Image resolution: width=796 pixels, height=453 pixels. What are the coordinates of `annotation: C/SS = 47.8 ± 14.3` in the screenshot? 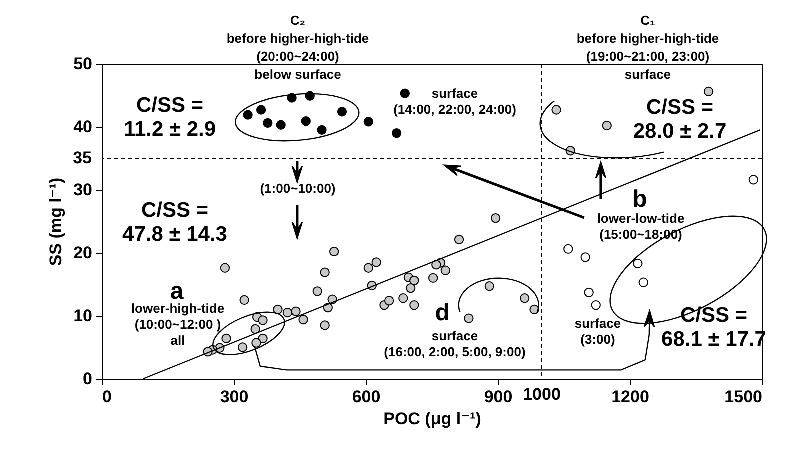 It's located at (175, 222).